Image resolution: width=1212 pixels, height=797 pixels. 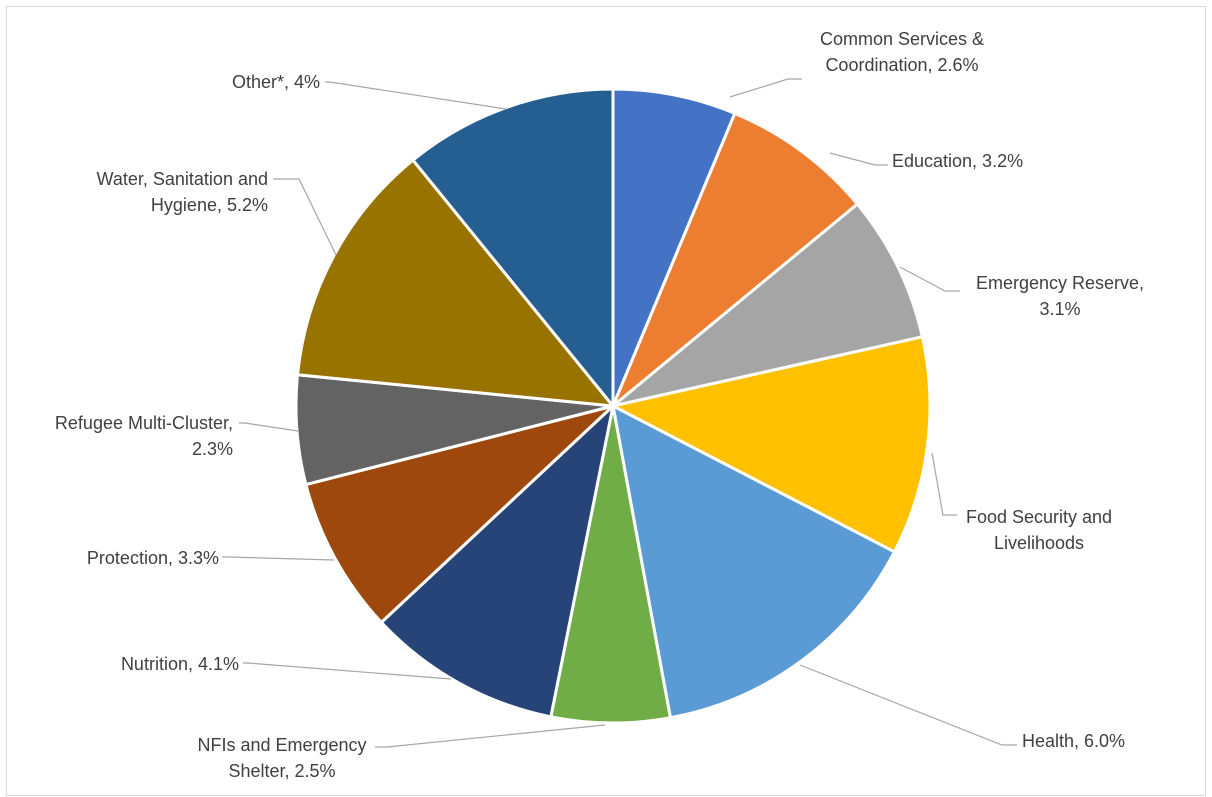 I want to click on leader-line-water-sanitation-and-hygiene, so click(x=305, y=217).